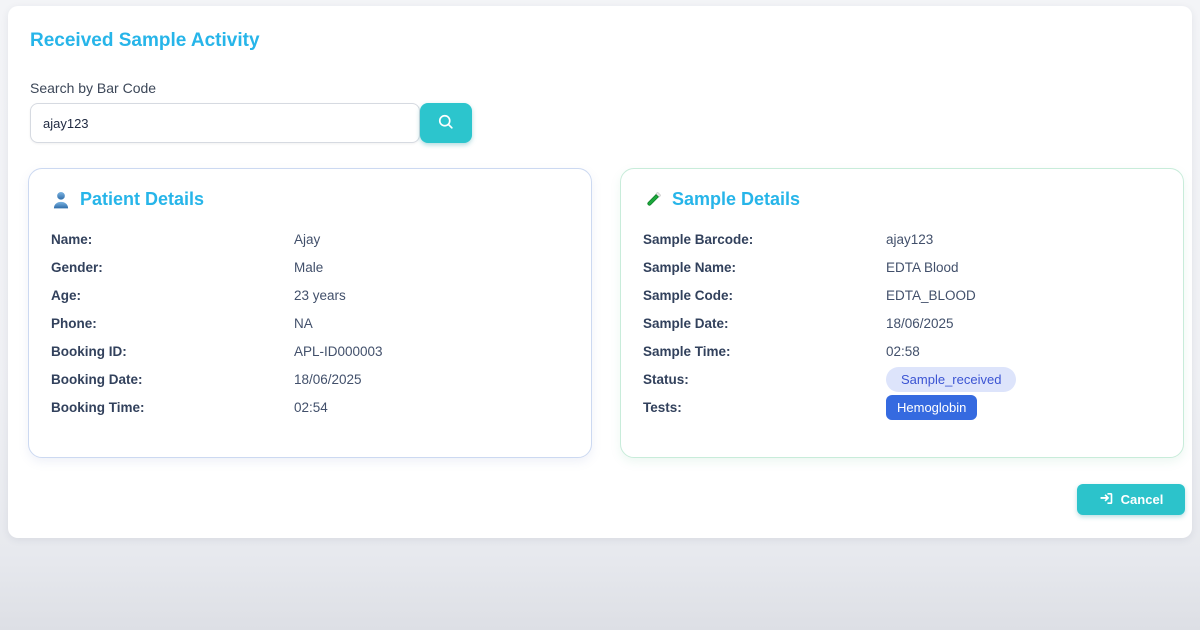  Describe the element at coordinates (89, 351) in the screenshot. I see `field-label: Booking ID:` at that location.